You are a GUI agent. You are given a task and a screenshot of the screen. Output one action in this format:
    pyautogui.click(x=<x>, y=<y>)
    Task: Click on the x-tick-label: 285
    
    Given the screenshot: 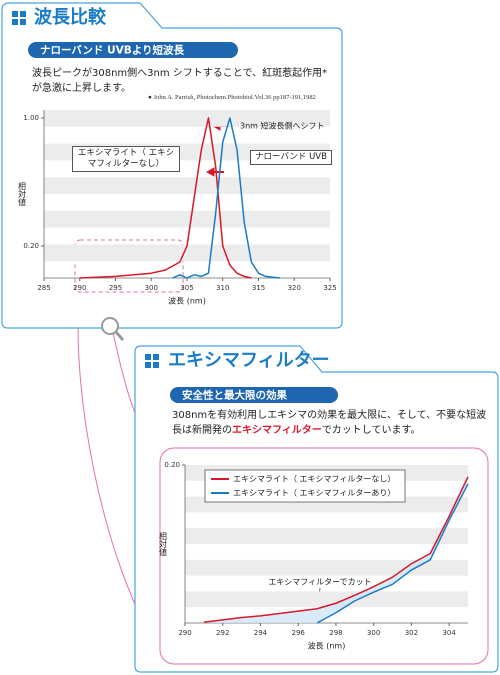 What is the action you would take?
    pyautogui.click(x=43, y=288)
    